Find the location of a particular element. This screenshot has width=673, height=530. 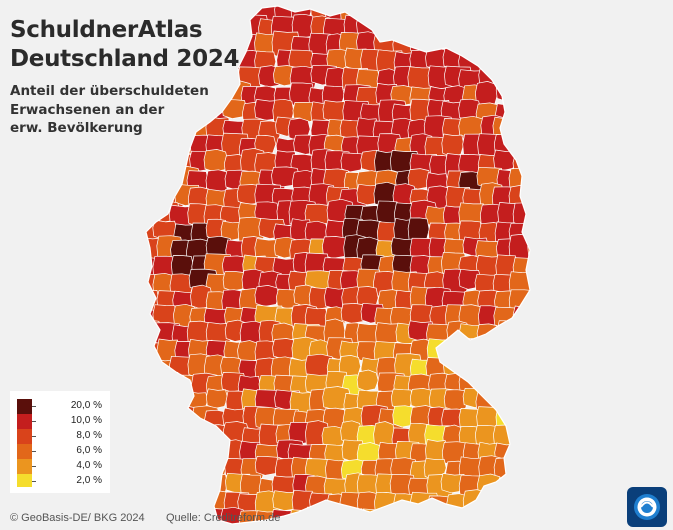

copyright-note: © GeoBasis-DE/ BKG 2024 is located at coordinates (77, 518).